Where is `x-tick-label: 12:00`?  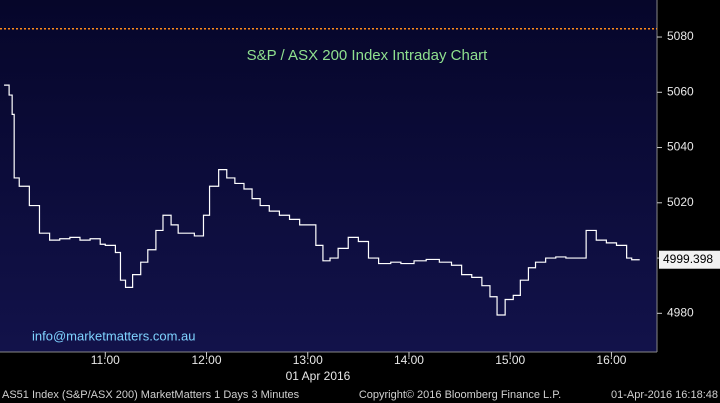 x-tick-label: 12:00 is located at coordinates (206, 360).